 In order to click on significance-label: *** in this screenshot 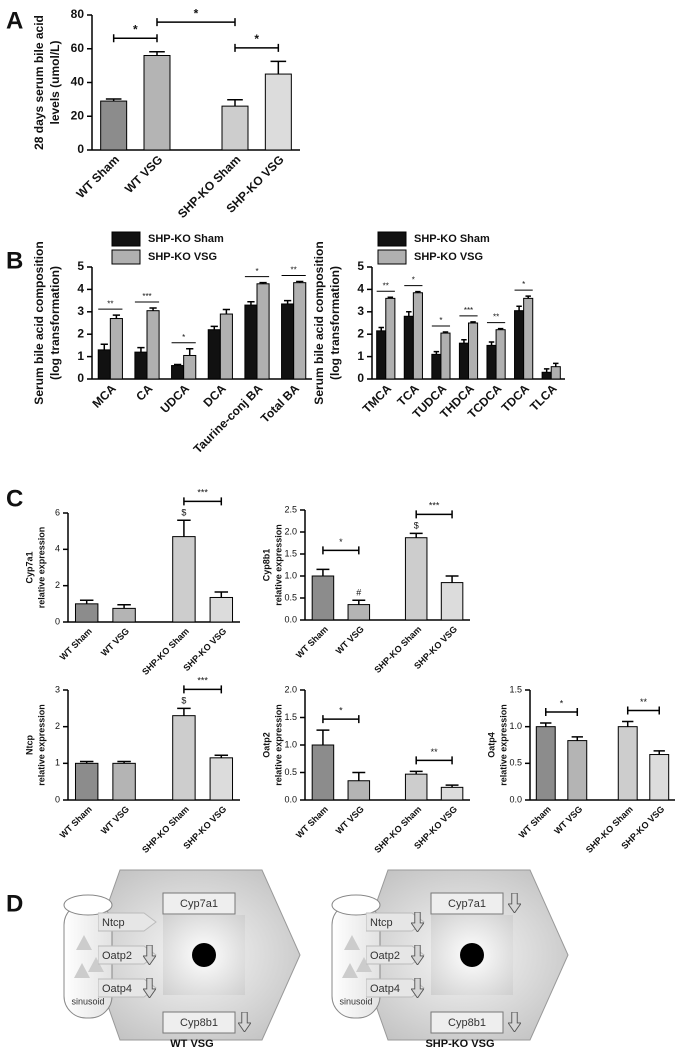, I will do `click(434, 506)`.